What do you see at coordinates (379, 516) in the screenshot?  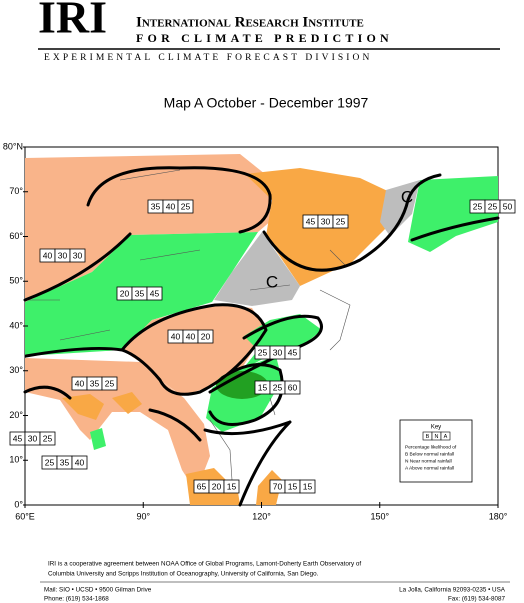 I see `lon-label: 150°` at bounding box center [379, 516].